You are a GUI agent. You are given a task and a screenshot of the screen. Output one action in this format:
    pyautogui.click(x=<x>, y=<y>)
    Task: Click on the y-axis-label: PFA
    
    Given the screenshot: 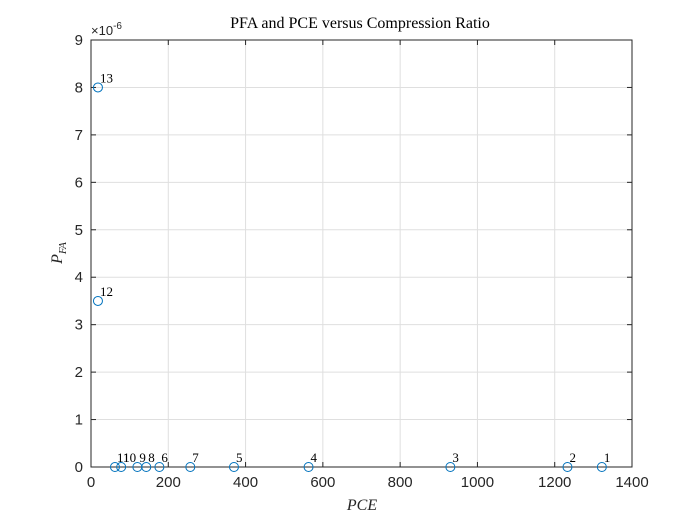 What is the action you would take?
    pyautogui.click(x=59, y=253)
    